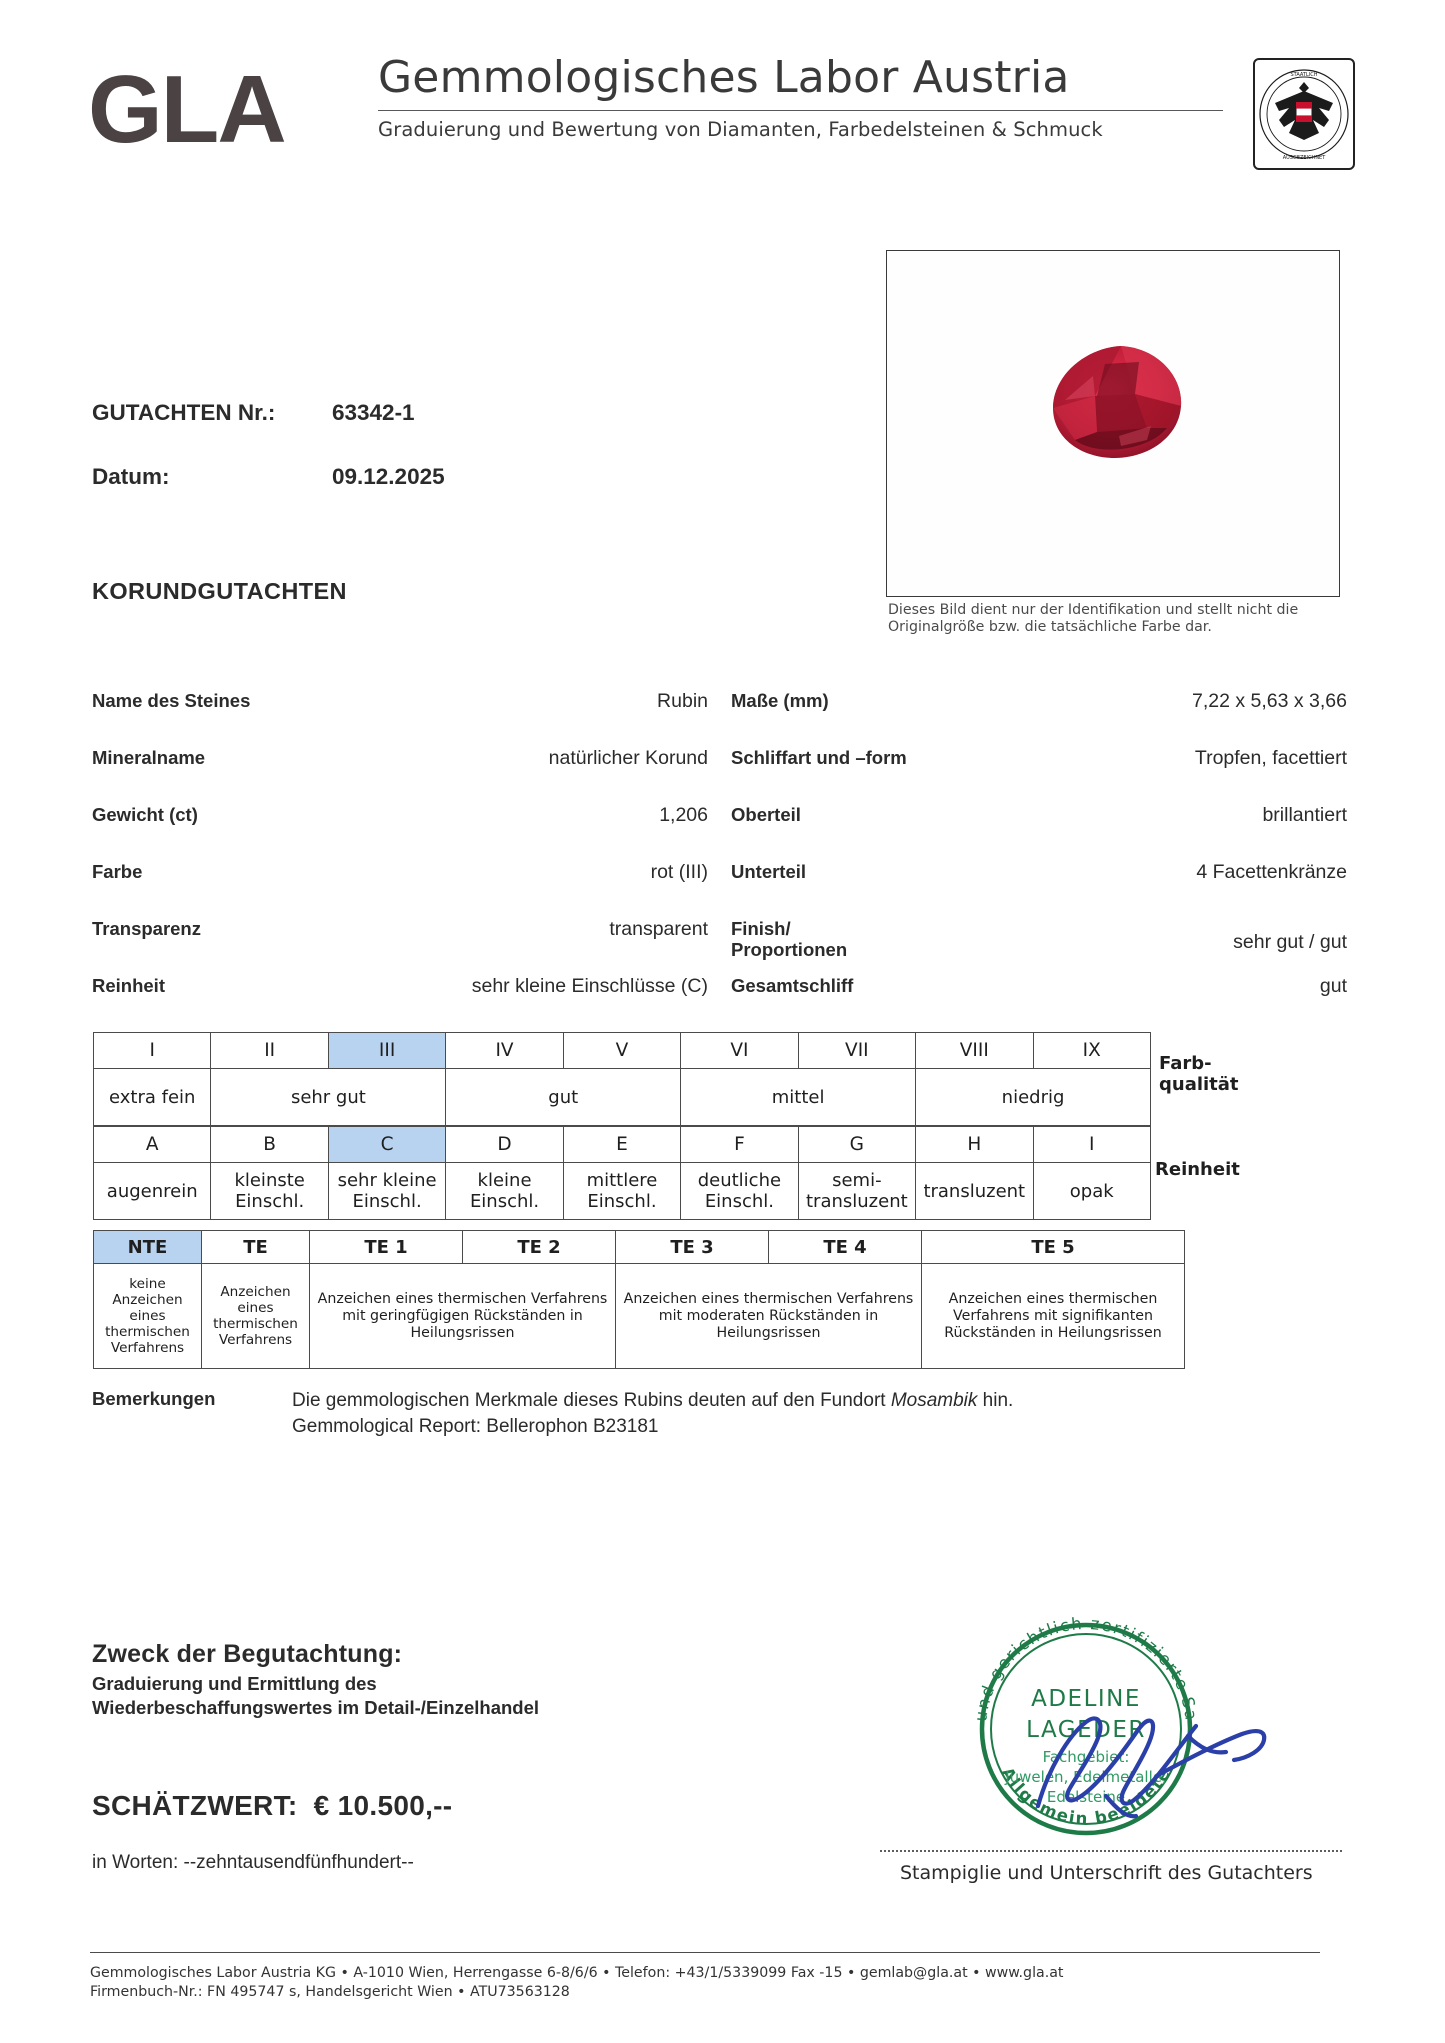 The width and height of the screenshot is (1445, 2043). Describe the element at coordinates (682, 701) in the screenshot. I see `property-value: Rubin` at that location.